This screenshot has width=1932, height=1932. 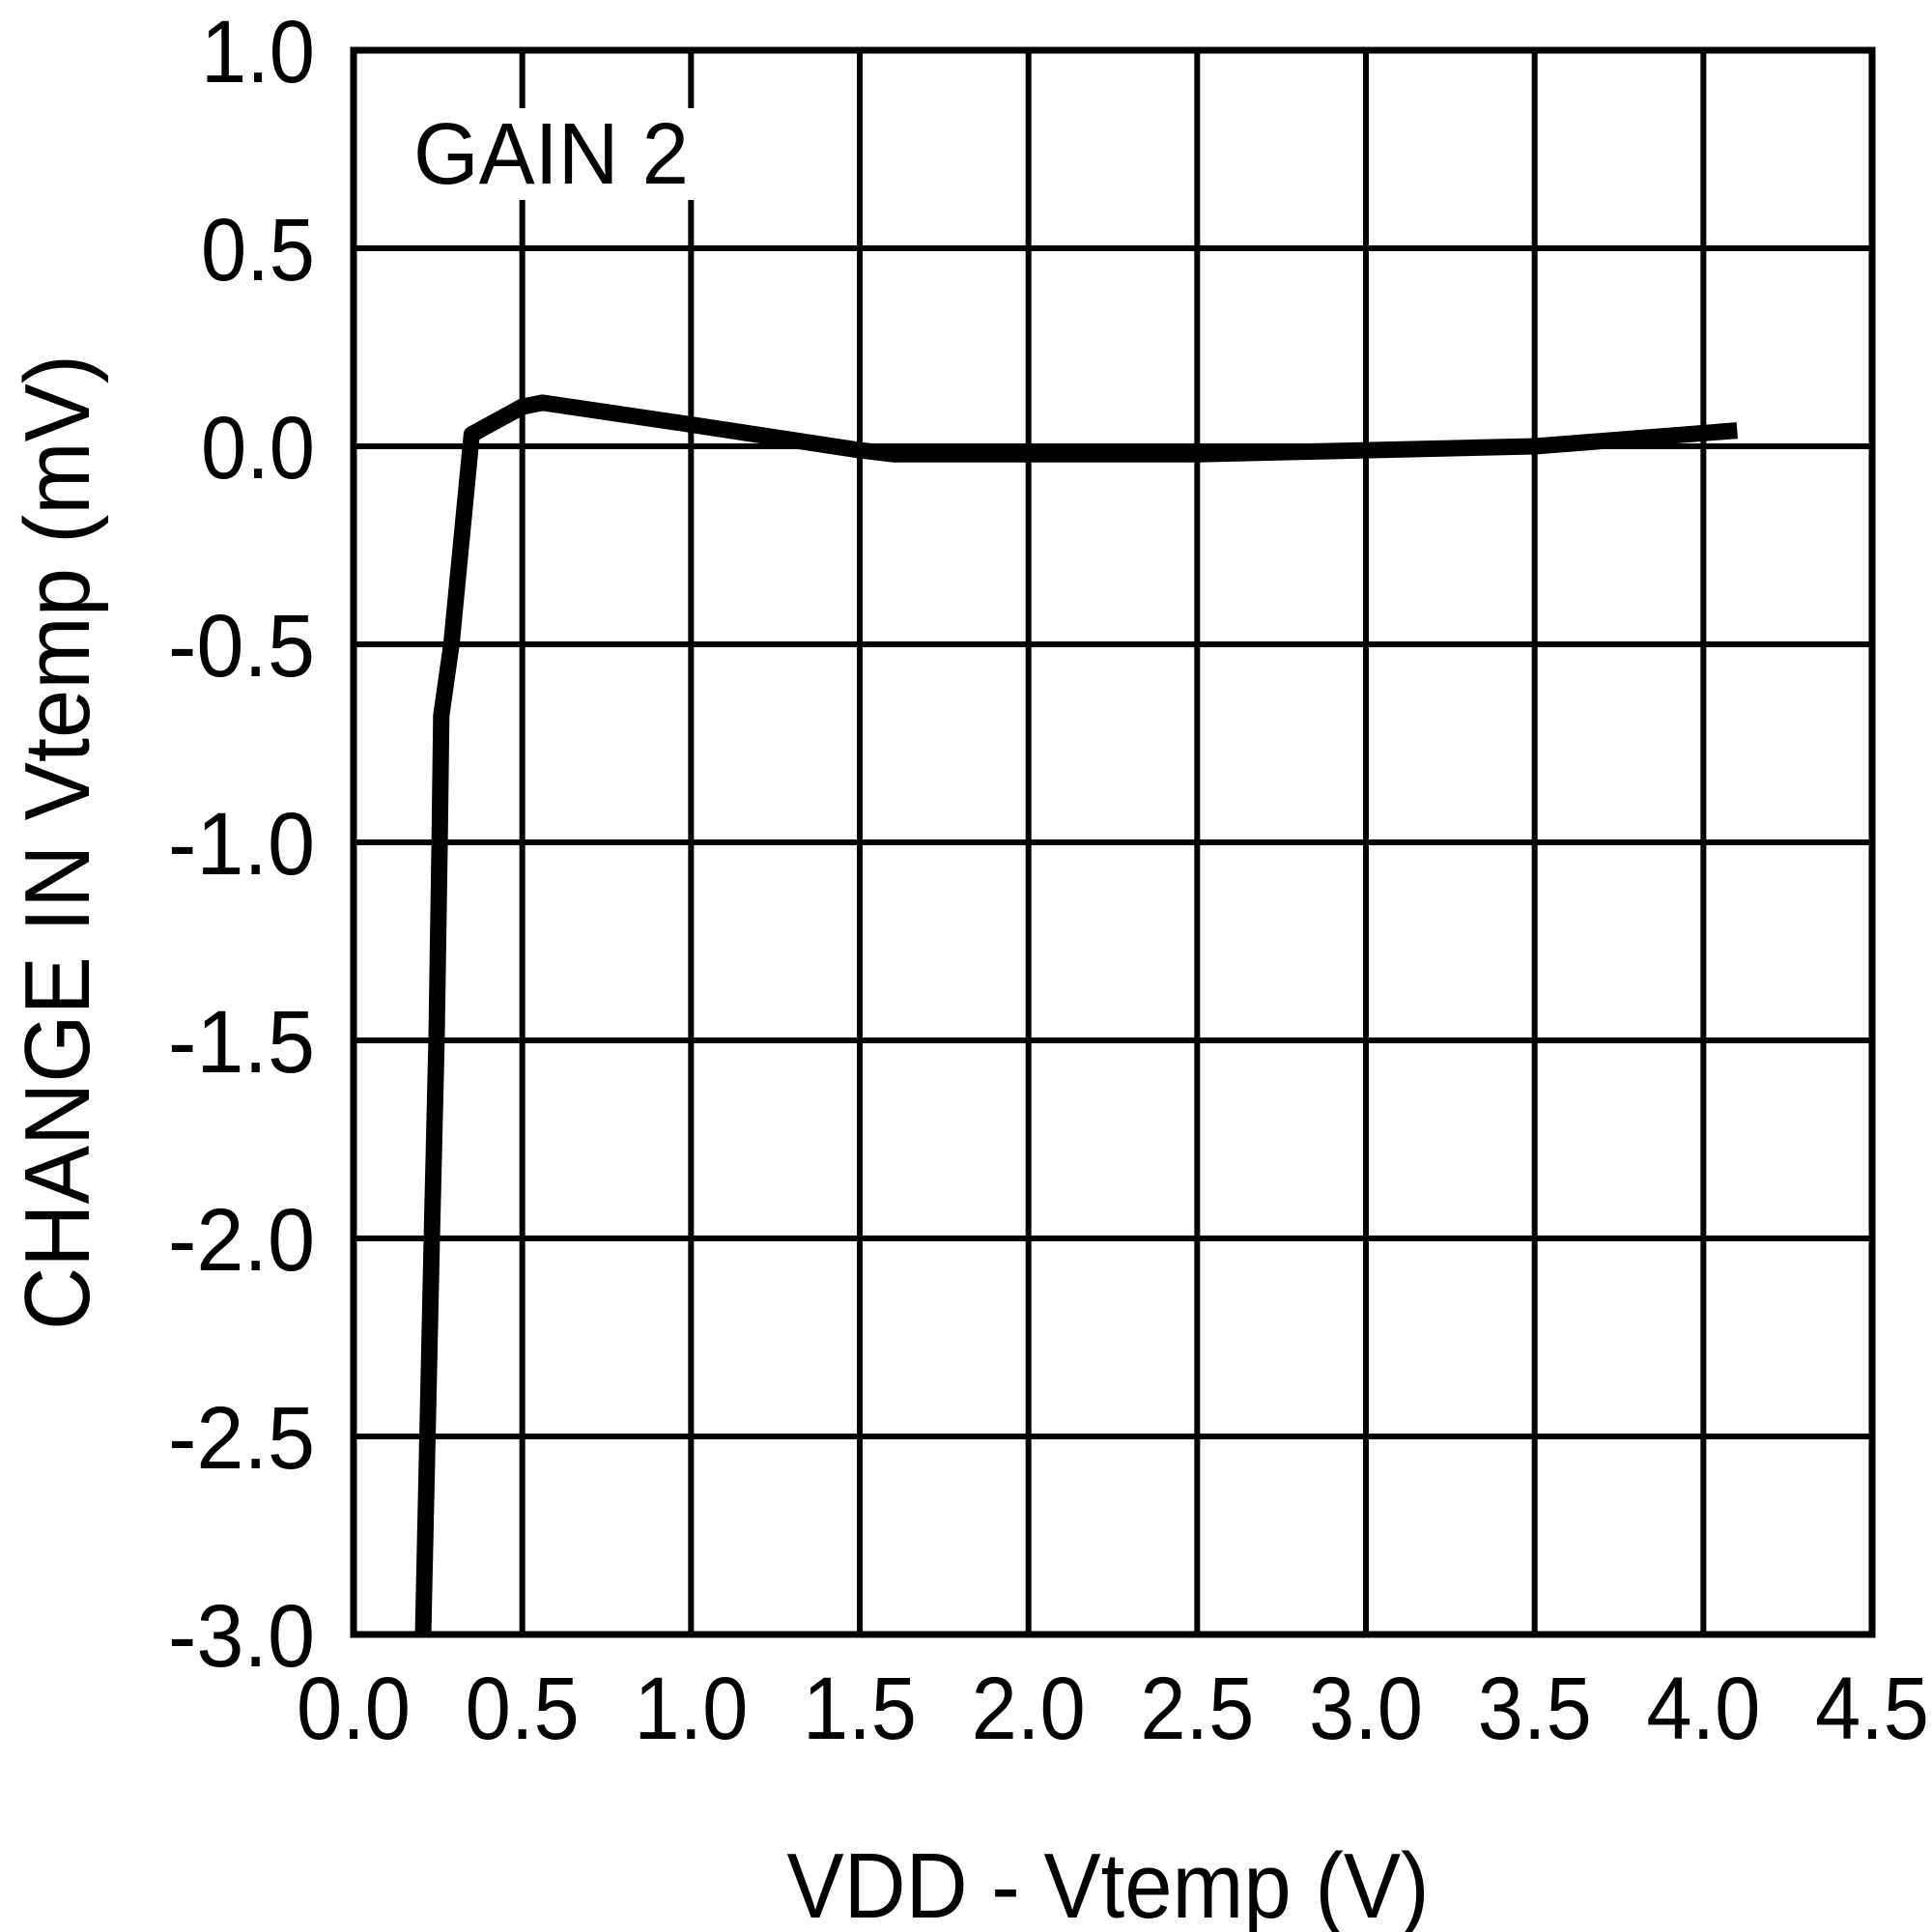 I want to click on annotation-background, so click(x=553, y=154).